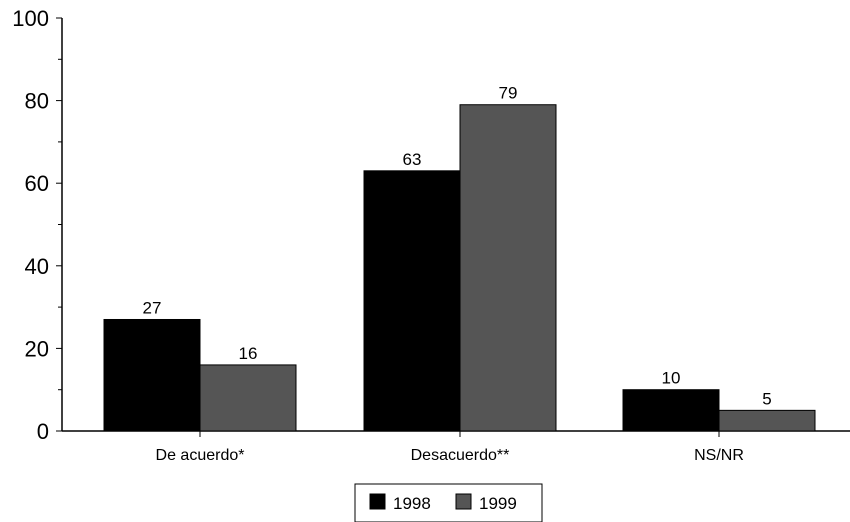 This screenshot has width=850, height=522. I want to click on legend: 1998 1999, so click(448, 502).